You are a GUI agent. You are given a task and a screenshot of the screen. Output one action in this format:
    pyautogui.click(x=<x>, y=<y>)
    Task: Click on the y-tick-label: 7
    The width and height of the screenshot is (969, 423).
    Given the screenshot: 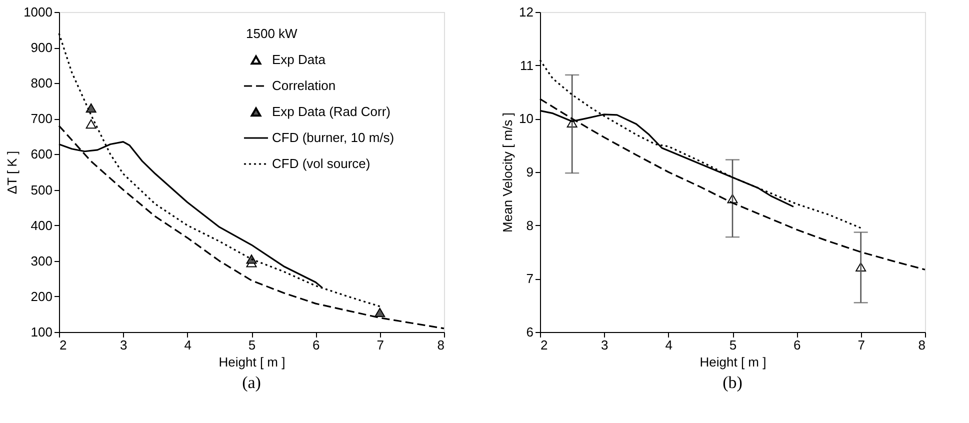 What is the action you would take?
    pyautogui.click(x=530, y=278)
    